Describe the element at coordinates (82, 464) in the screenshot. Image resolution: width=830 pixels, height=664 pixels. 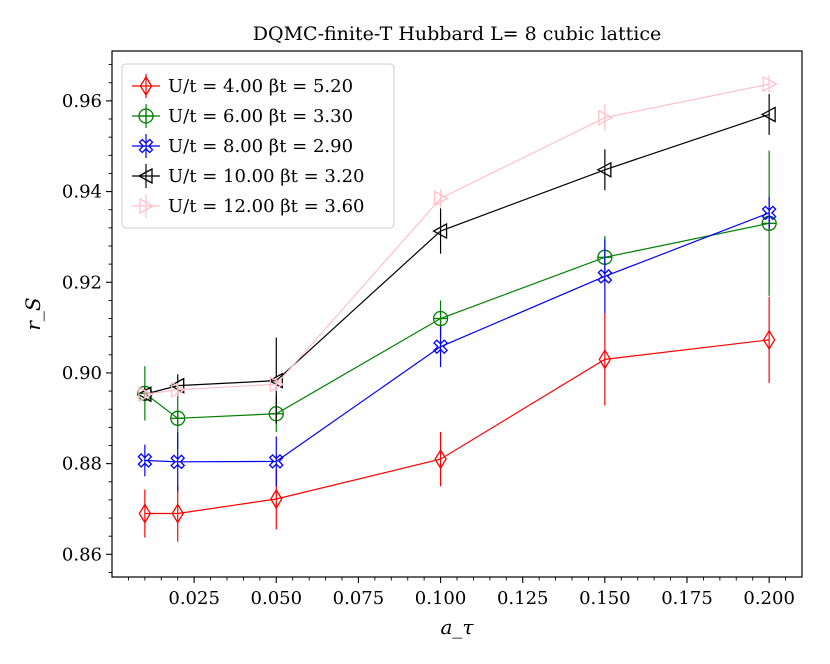
I see `y-tick-label: 0.88` at that location.